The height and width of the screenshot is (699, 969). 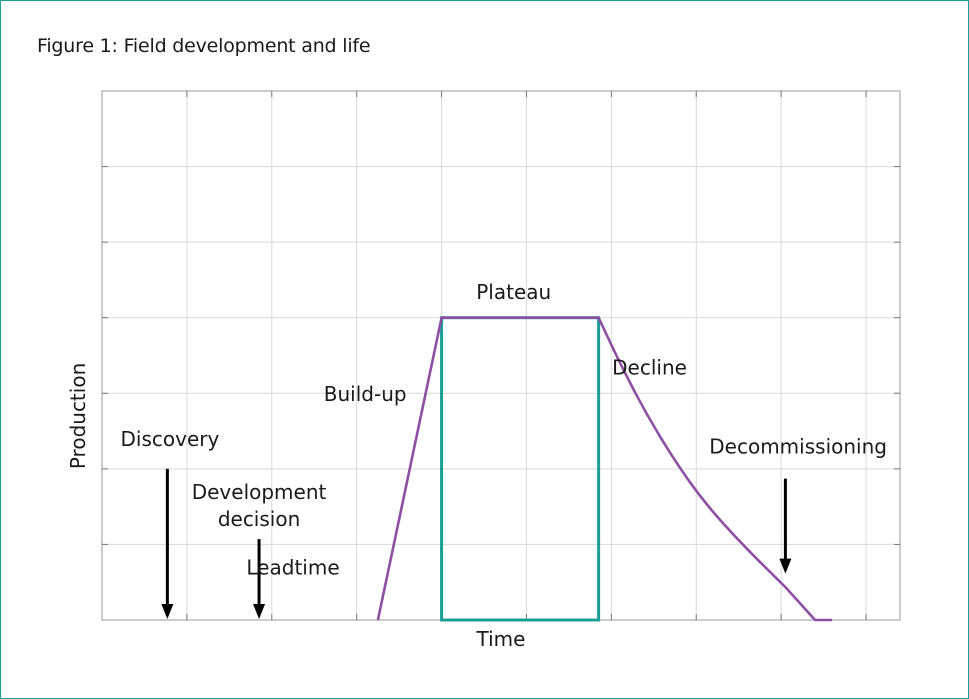 I want to click on development-decision-arrow, so click(x=259, y=579).